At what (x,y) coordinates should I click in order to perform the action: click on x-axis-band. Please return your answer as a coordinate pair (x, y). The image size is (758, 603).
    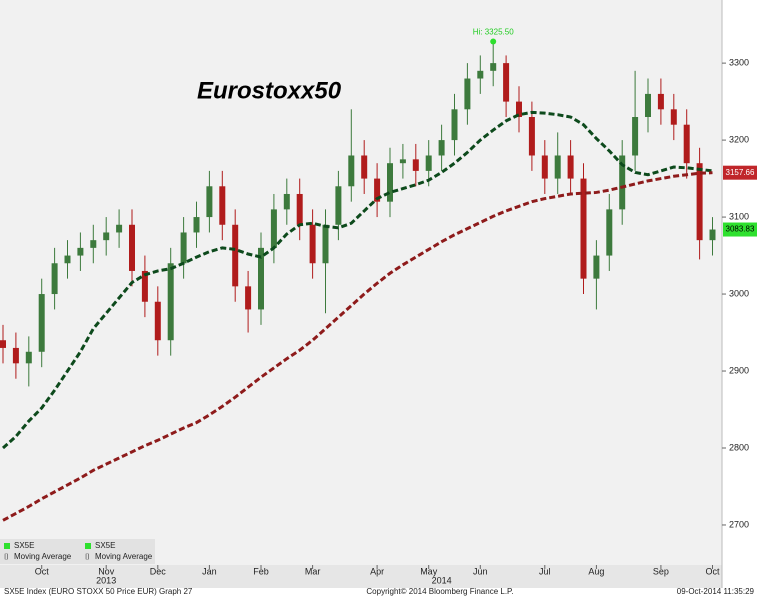
    Looking at the image, I should click on (361, 576).